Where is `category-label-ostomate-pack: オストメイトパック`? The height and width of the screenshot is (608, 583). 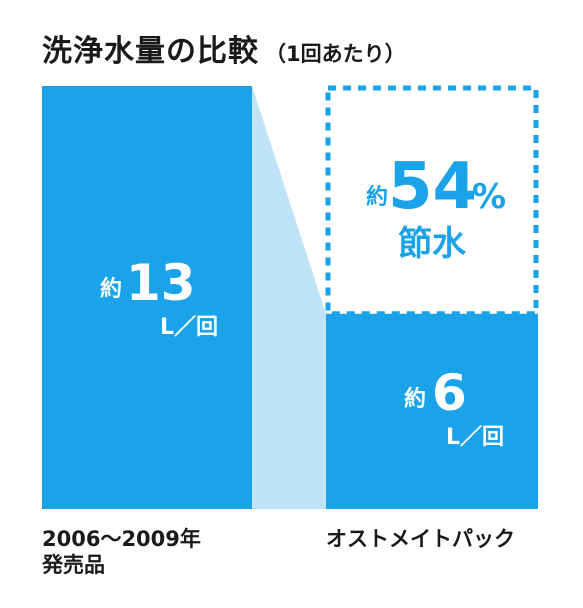 category-label-ostomate-pack: オストメイトパック is located at coordinates (420, 539).